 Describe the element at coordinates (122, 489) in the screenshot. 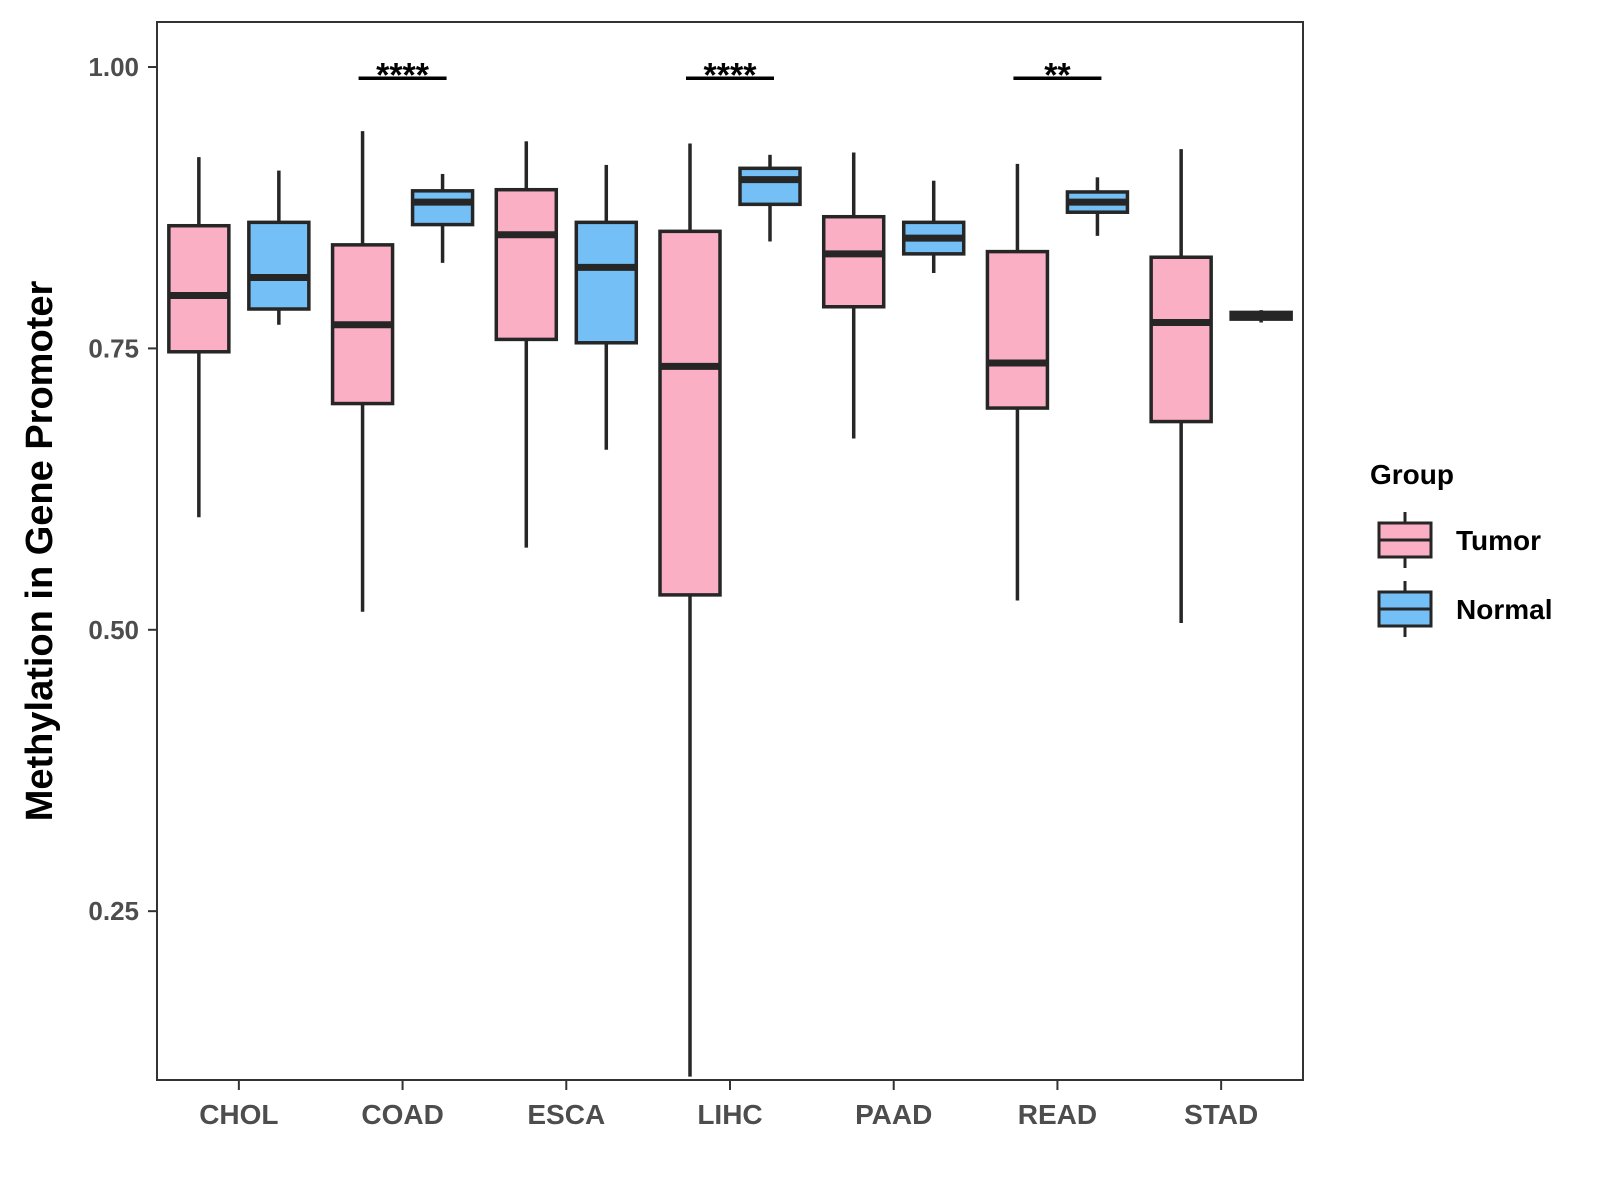

I see `y-axis: 0.25 0.50 0.75 1.00` at that location.